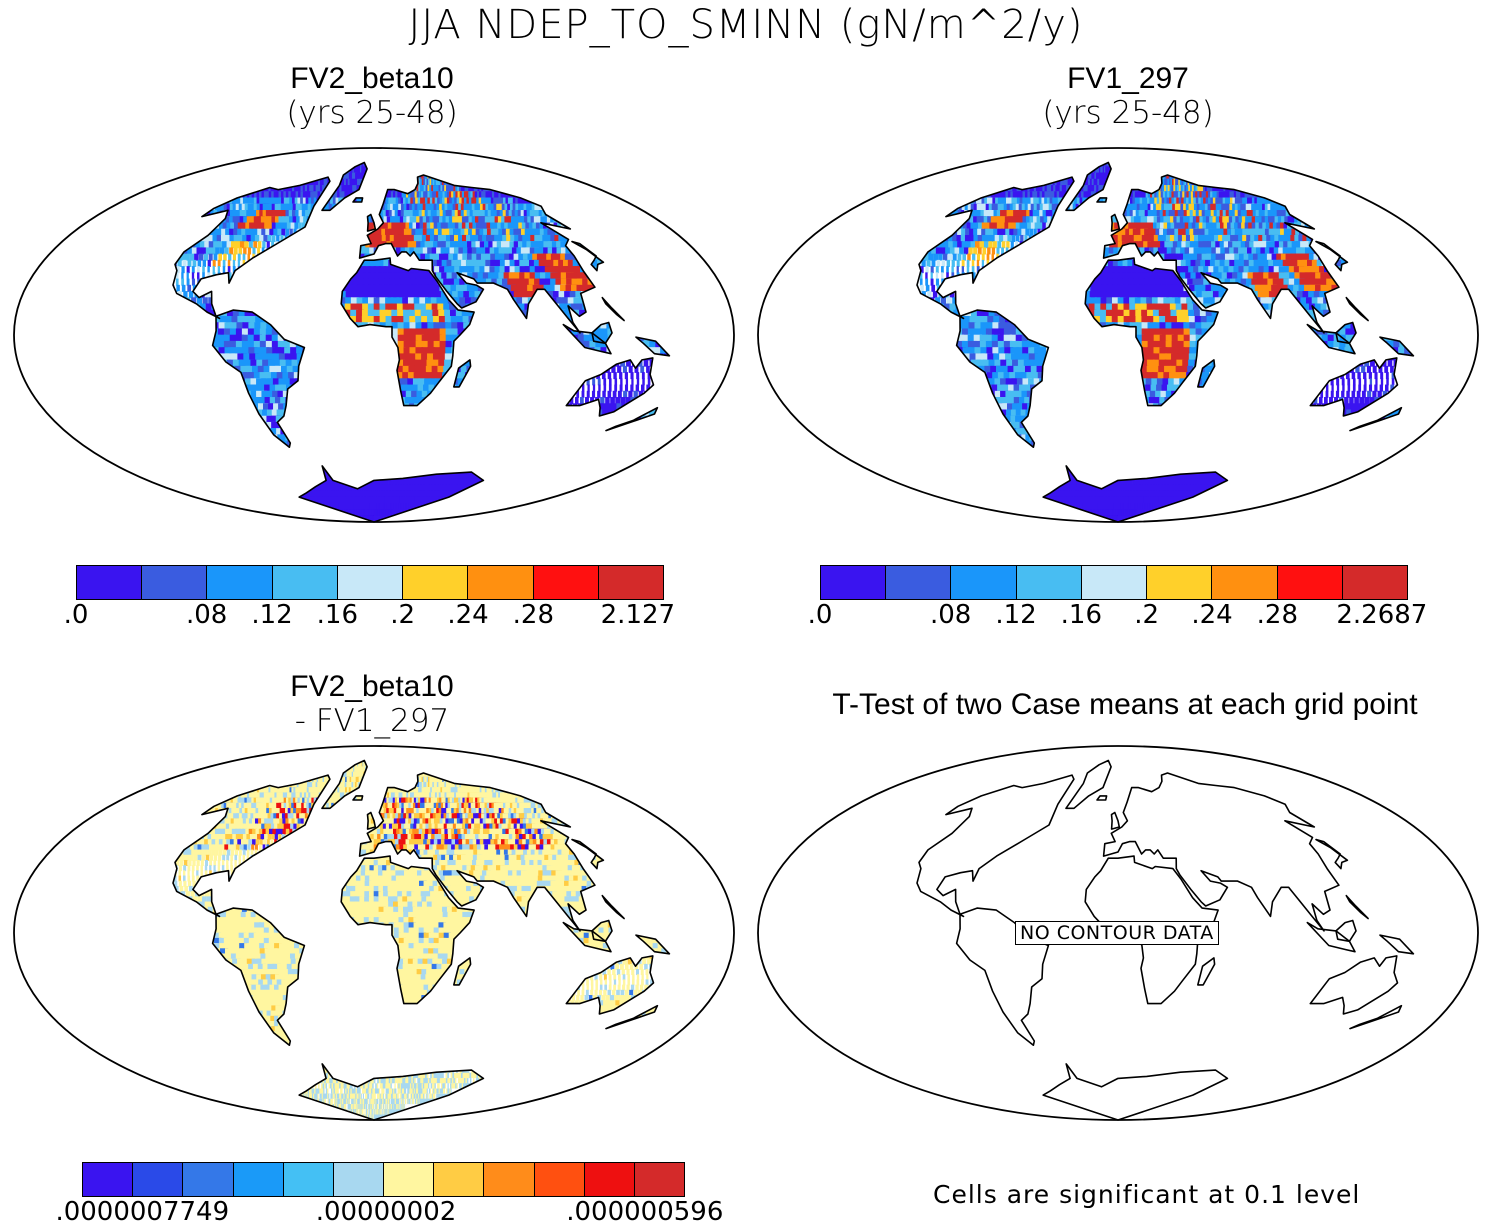 This screenshot has height=1227, width=1492. Describe the element at coordinates (1381, 615) in the screenshot. I see `colorbar-tick-label: 2.2687` at that location.